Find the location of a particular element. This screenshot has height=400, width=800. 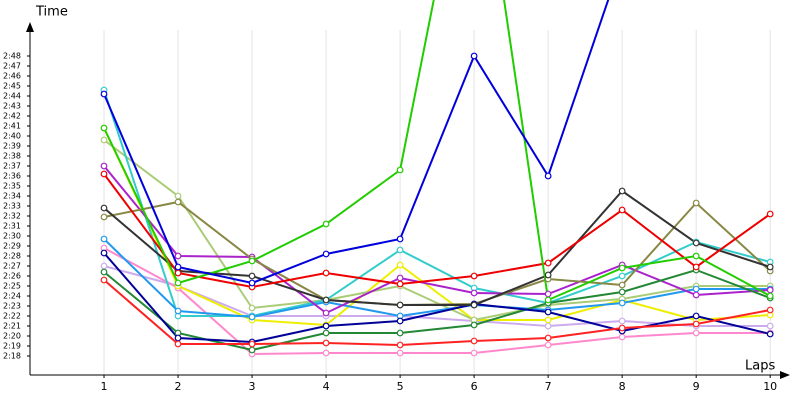

y-tick-label: 2:41 is located at coordinates (12, 126).